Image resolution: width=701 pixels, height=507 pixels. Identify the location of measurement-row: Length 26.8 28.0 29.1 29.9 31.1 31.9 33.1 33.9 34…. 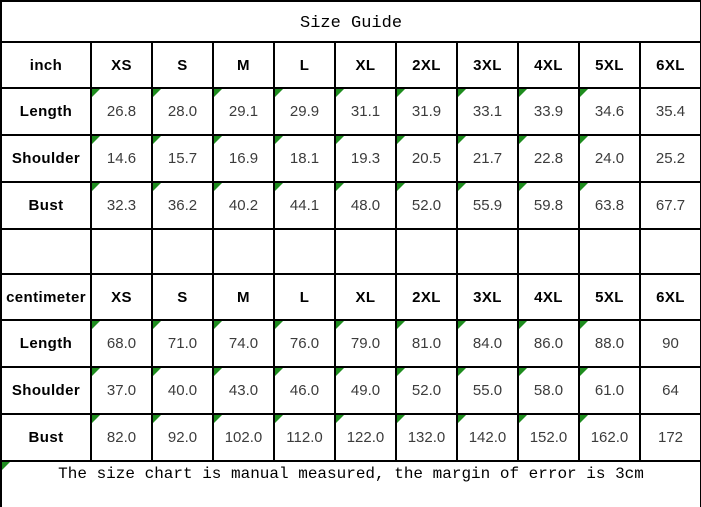
(350, 111).